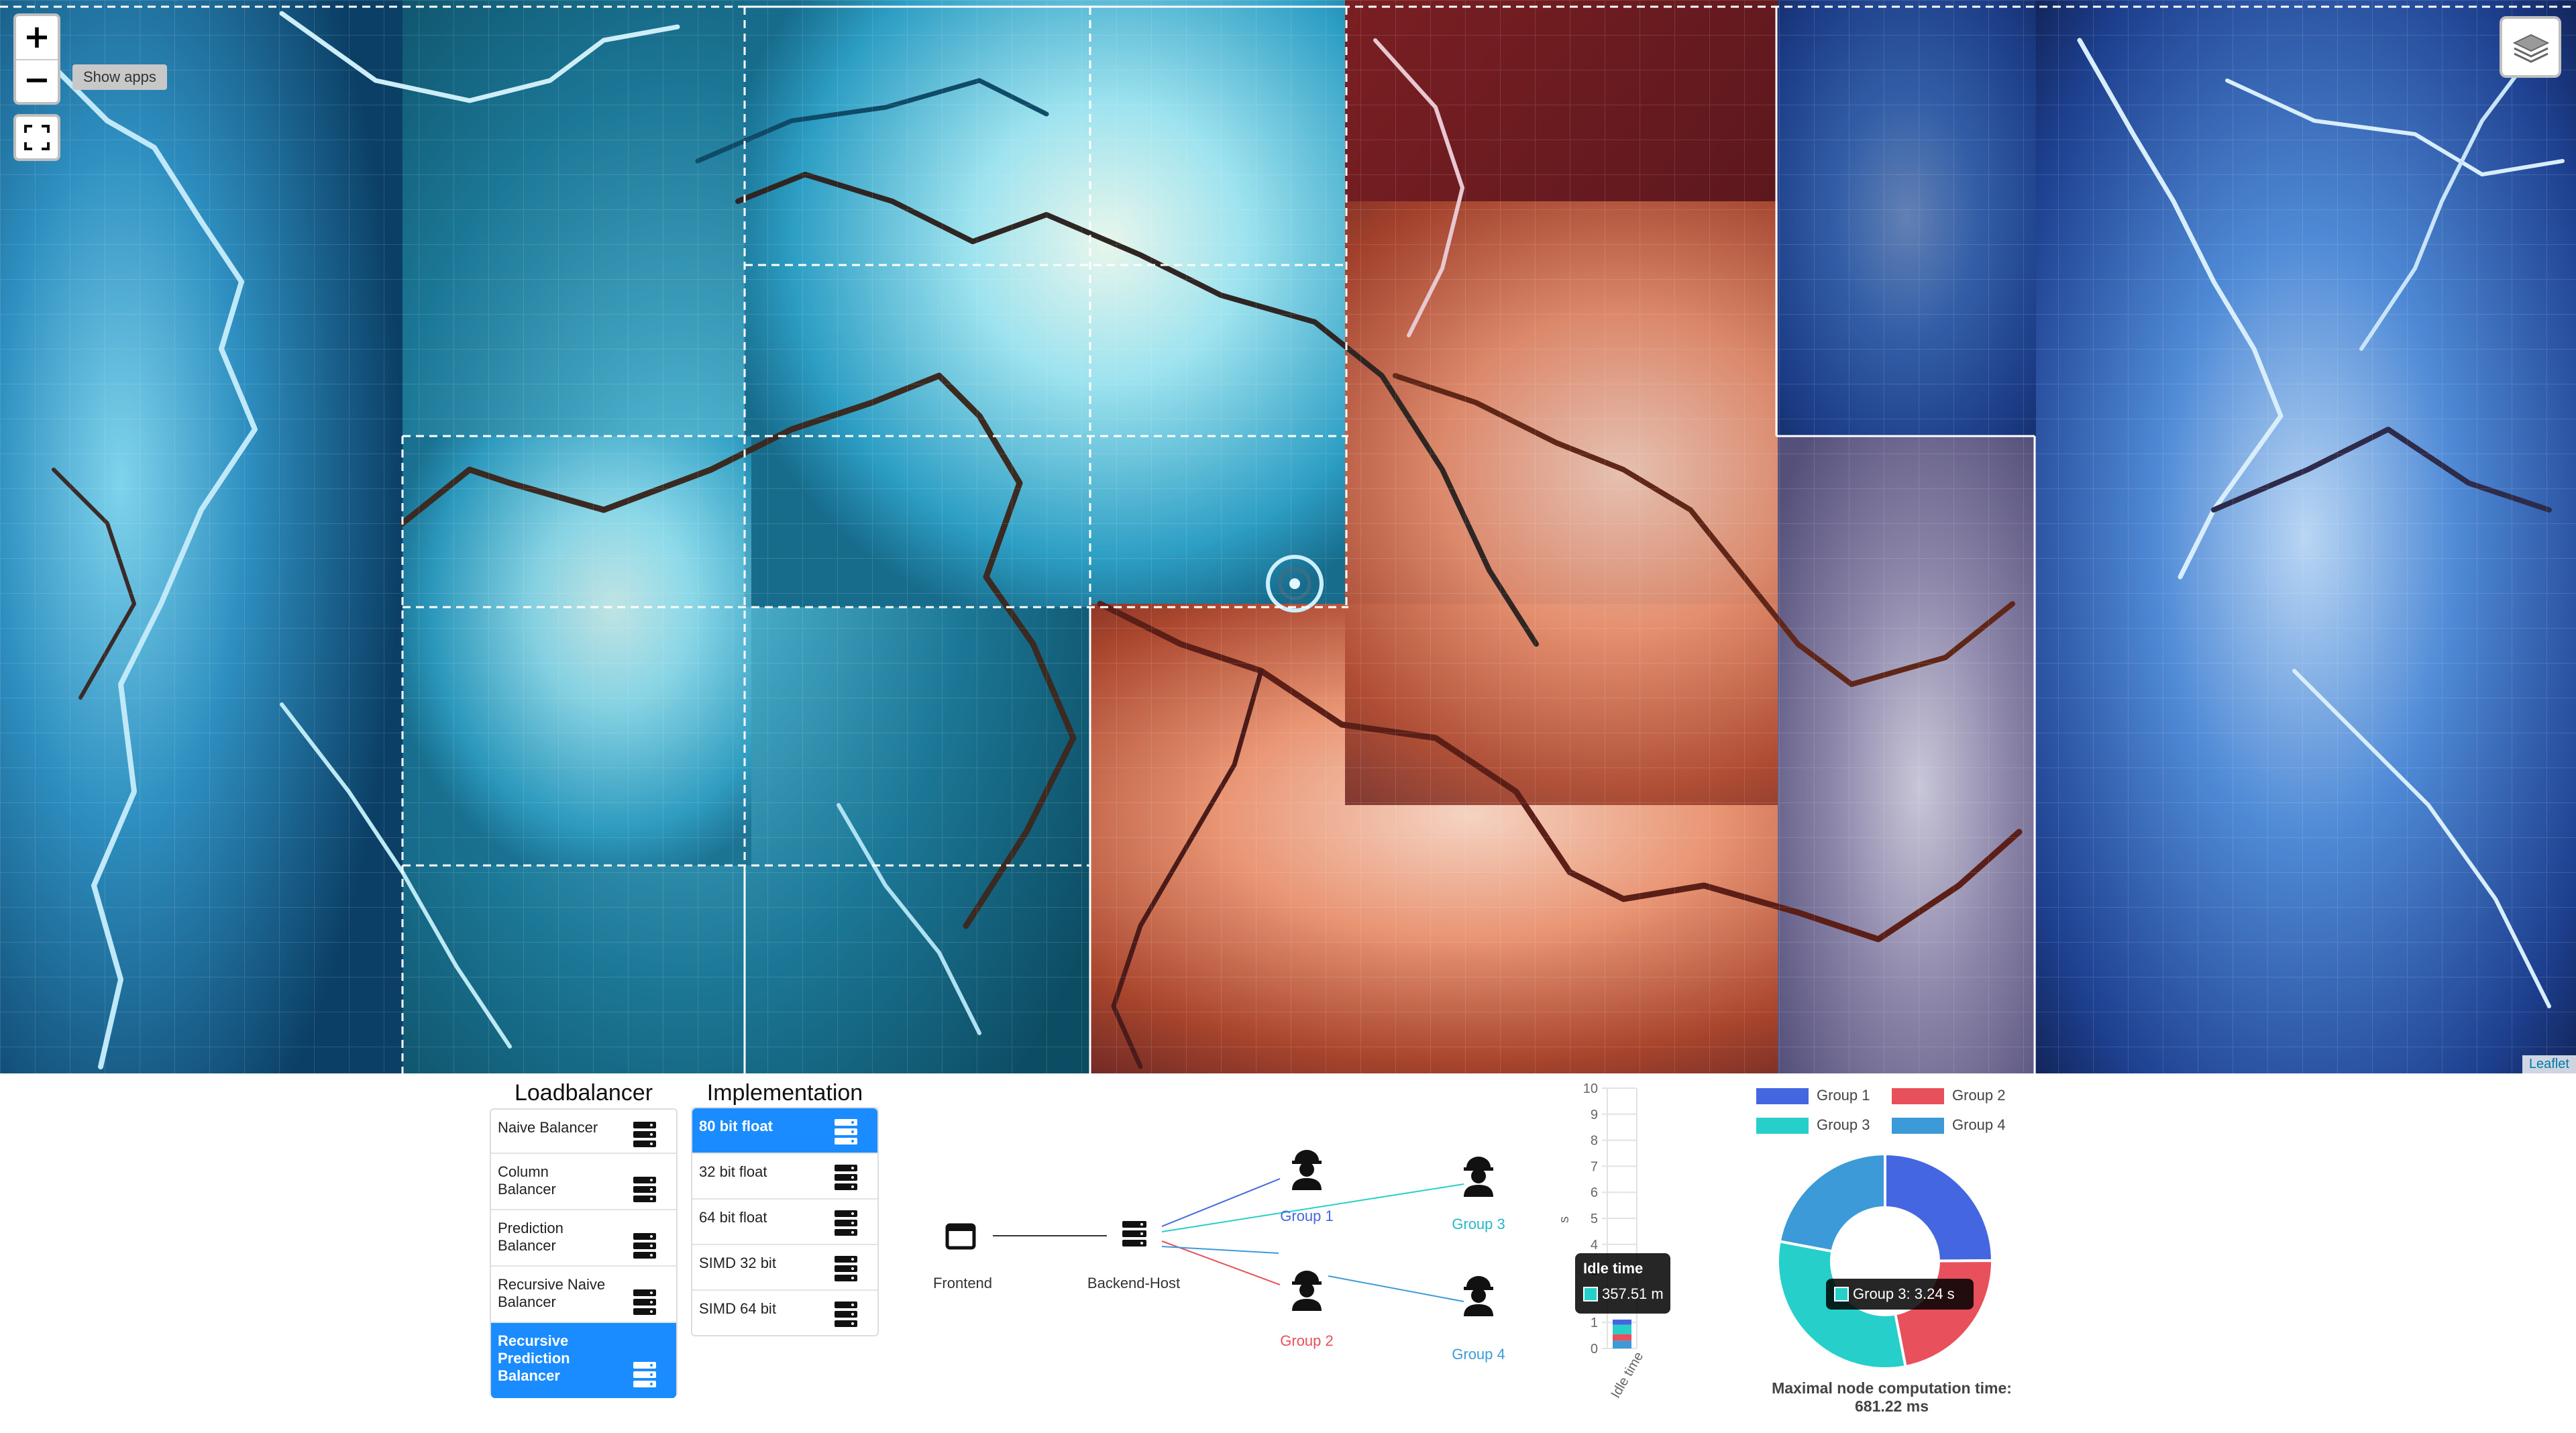  What do you see at coordinates (583, 1238) in the screenshot?
I see `loadbalancer-prediction: Prediction Balancer` at bounding box center [583, 1238].